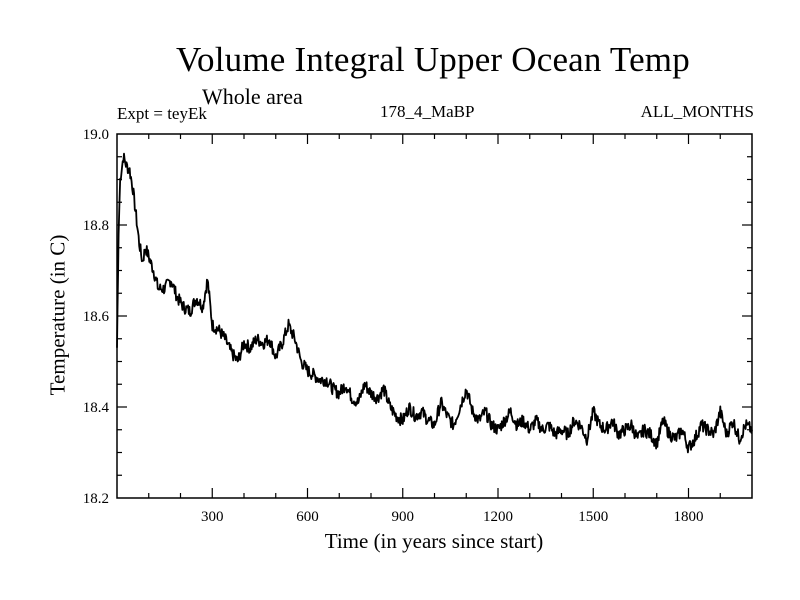 The image size is (800, 600). What do you see at coordinates (307, 517) in the screenshot?
I see `x-tick-label: 600` at bounding box center [307, 517].